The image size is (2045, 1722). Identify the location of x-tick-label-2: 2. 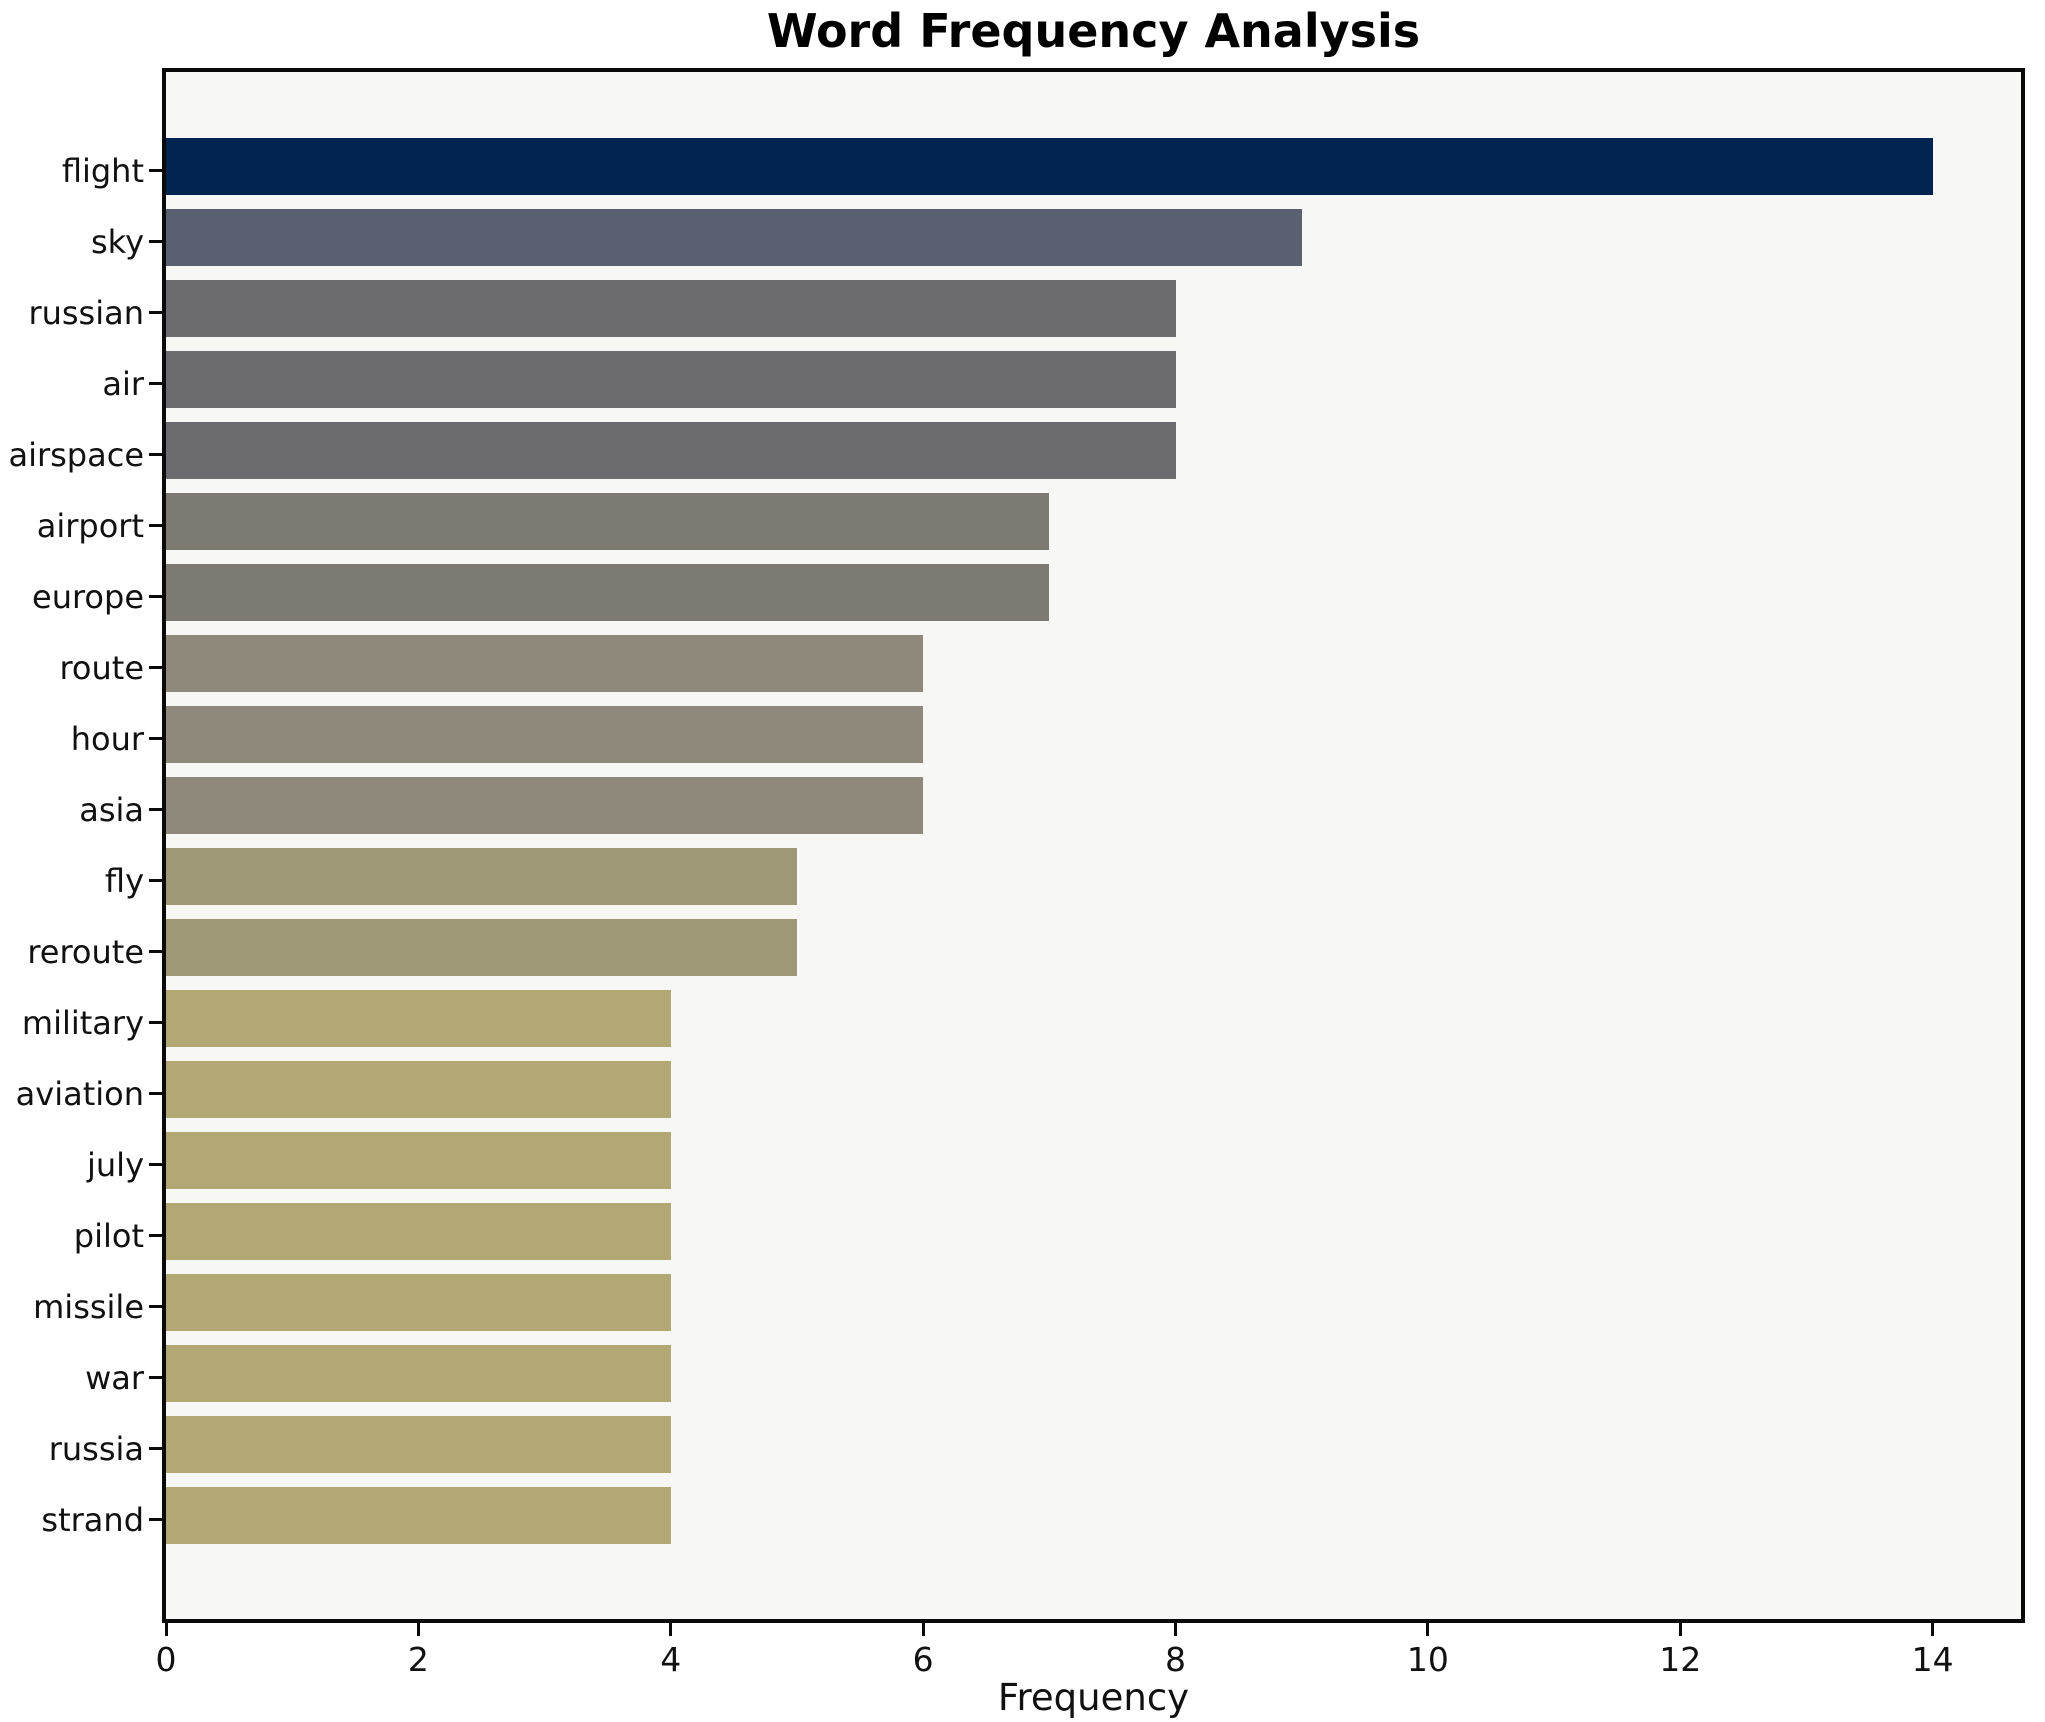
(418, 1659).